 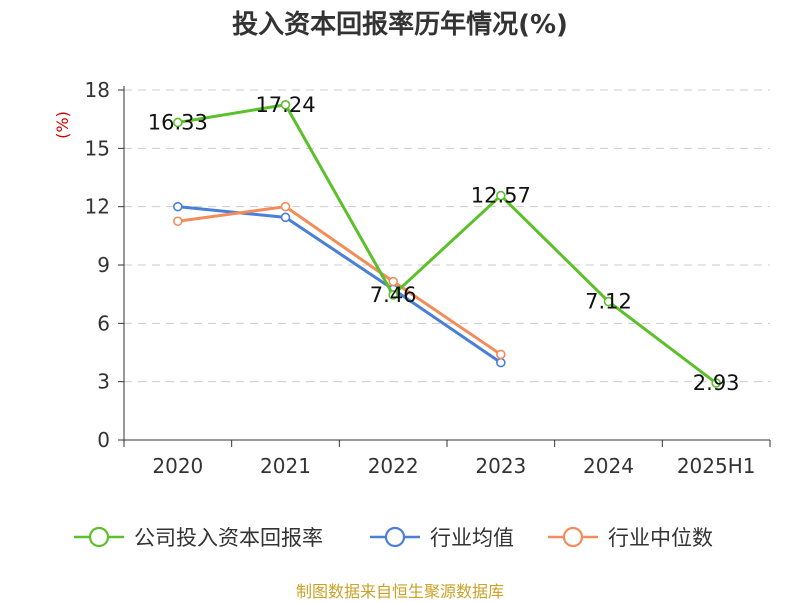 What do you see at coordinates (62, 125) in the screenshot?
I see `y-axis-label: (%)` at bounding box center [62, 125].